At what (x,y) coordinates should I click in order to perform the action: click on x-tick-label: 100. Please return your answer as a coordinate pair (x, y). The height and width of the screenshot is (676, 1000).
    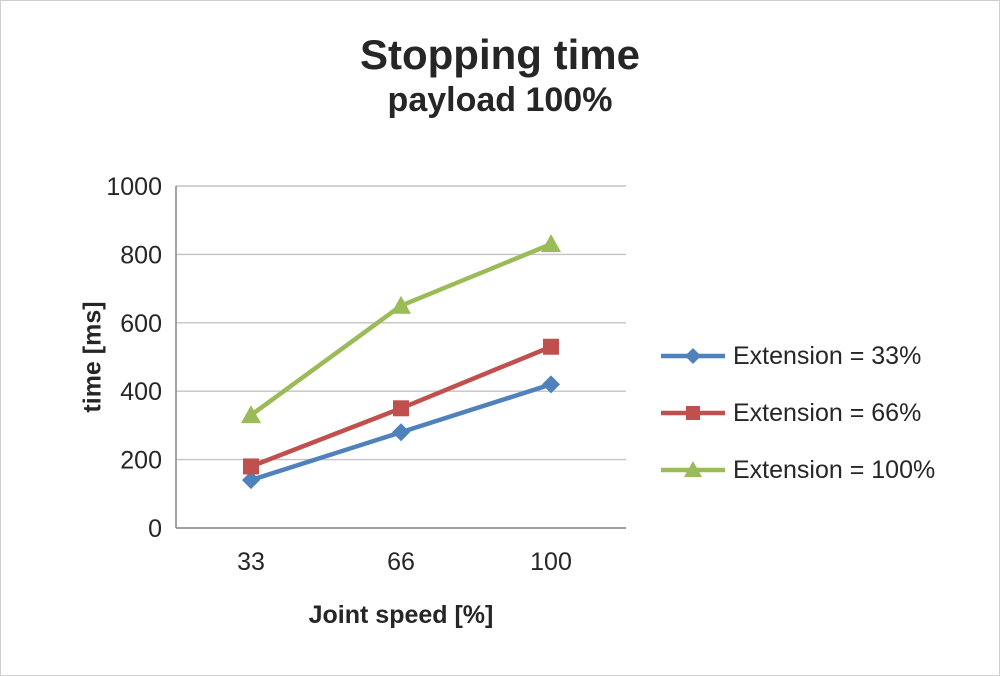
    Looking at the image, I should click on (551, 562).